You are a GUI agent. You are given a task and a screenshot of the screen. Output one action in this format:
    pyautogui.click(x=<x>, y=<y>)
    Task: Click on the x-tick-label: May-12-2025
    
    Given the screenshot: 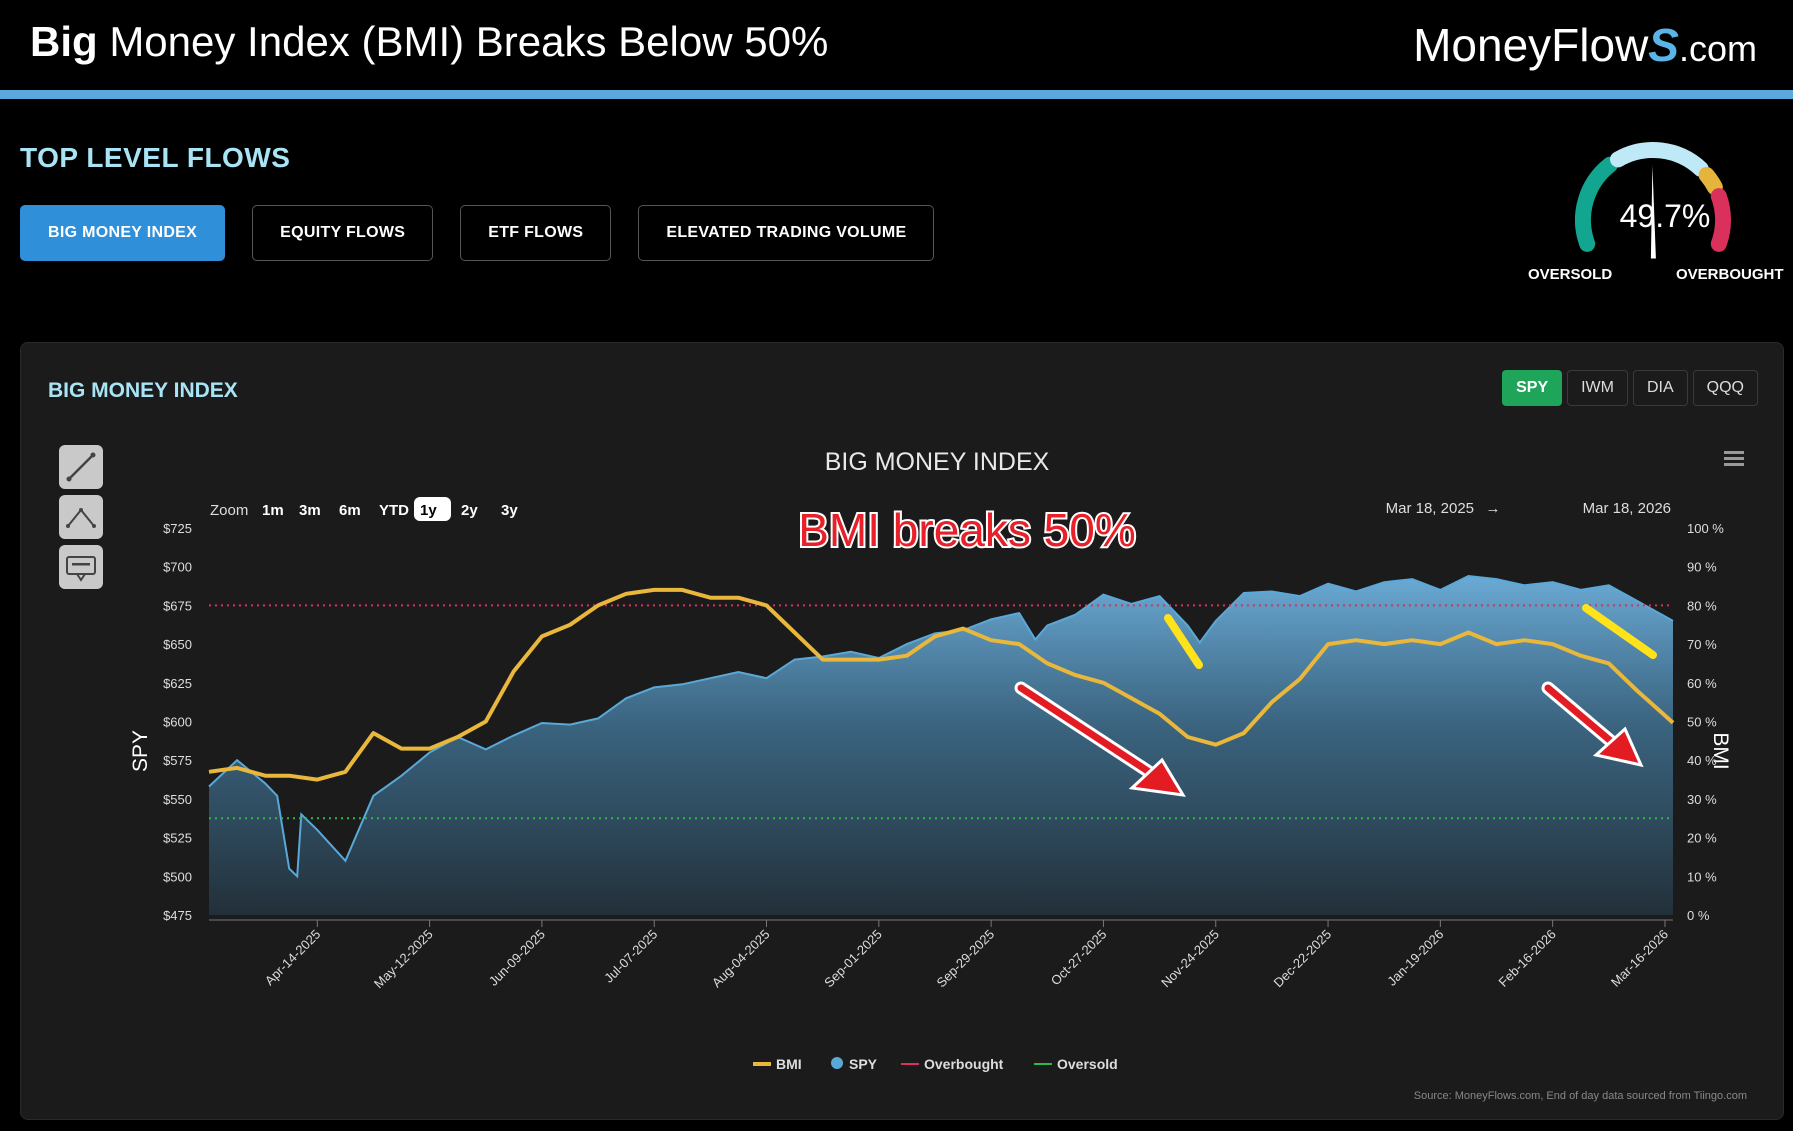 What is the action you would take?
    pyautogui.click(x=403, y=959)
    